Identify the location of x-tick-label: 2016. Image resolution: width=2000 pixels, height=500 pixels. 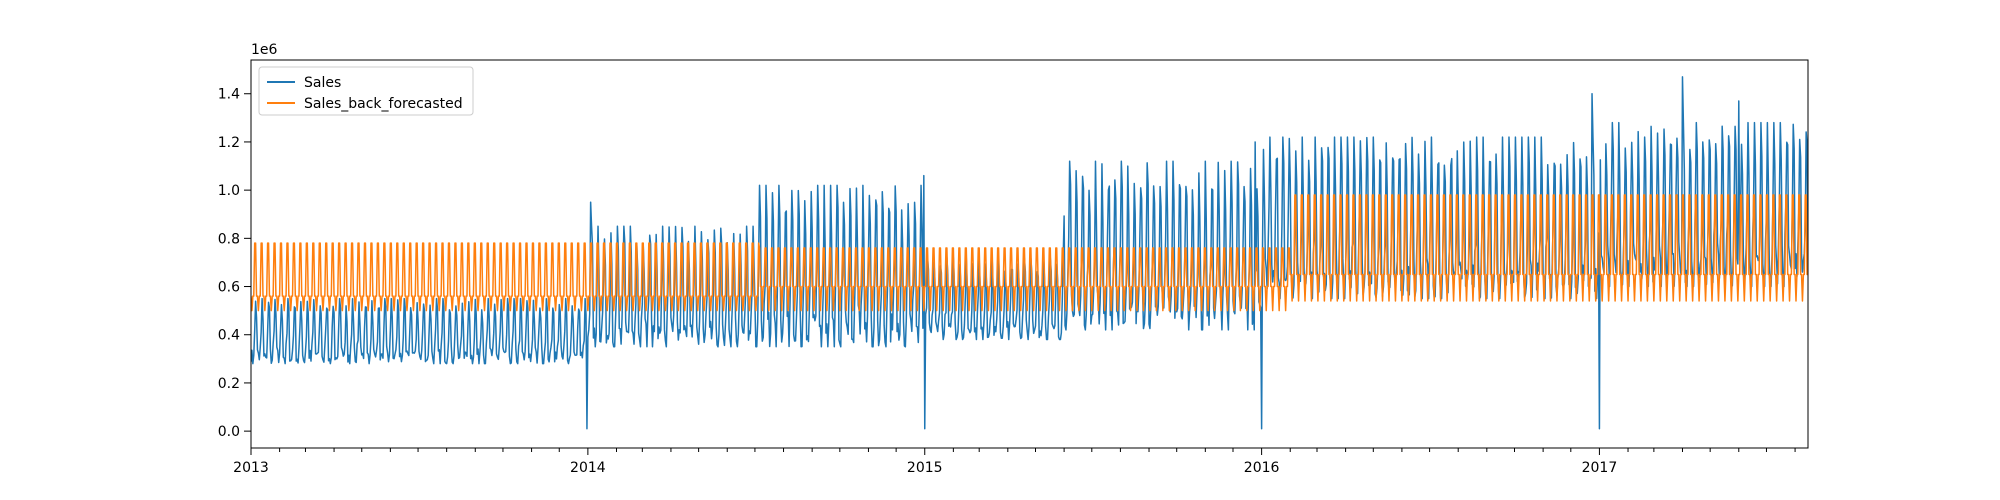
(1262, 468).